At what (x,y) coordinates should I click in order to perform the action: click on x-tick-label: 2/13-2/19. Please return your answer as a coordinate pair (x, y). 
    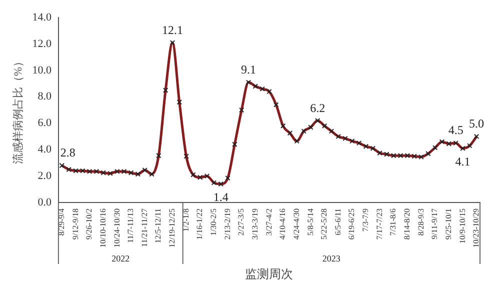
    Looking at the image, I should click on (227, 224).